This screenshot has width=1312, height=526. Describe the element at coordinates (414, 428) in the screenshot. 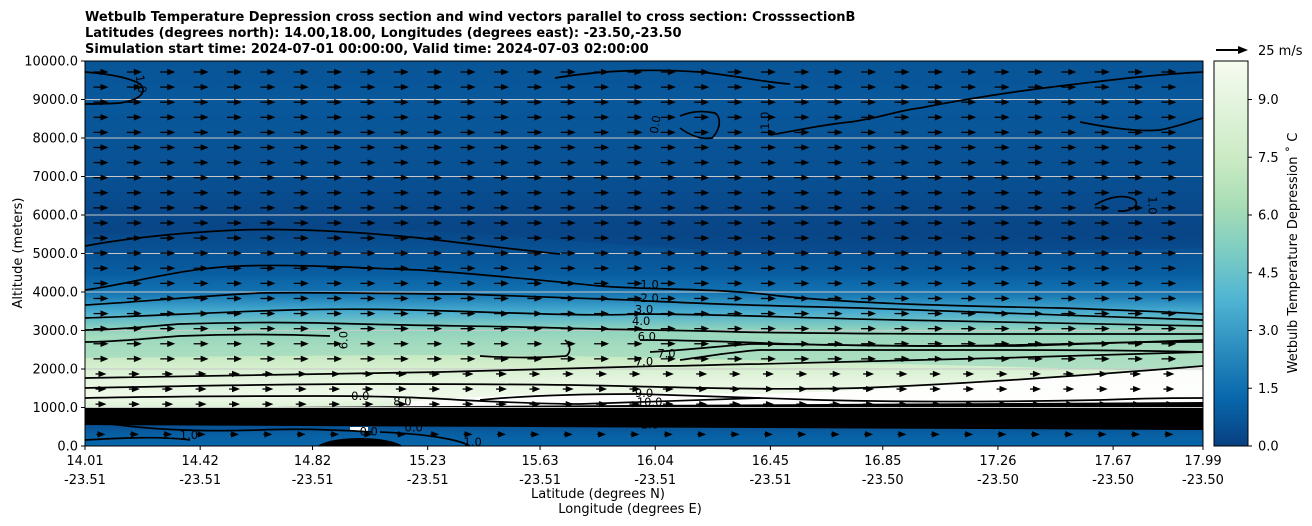

I see `contour-label: 0.0` at that location.